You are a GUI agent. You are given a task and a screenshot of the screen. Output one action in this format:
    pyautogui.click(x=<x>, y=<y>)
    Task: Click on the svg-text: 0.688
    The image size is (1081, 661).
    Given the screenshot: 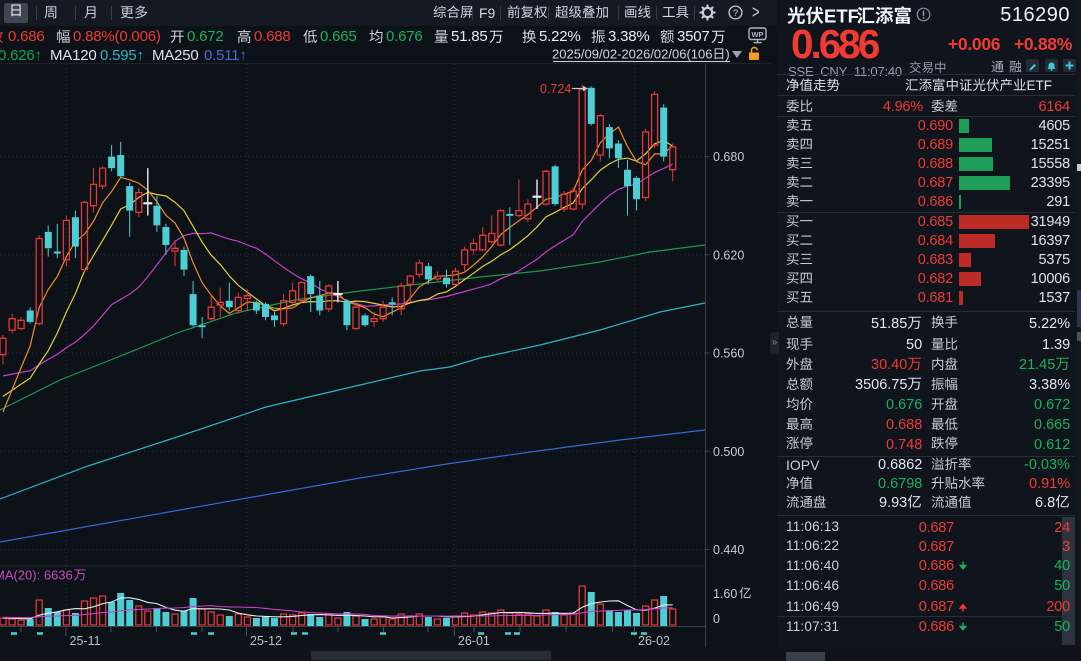 What is the action you would take?
    pyautogui.click(x=904, y=425)
    